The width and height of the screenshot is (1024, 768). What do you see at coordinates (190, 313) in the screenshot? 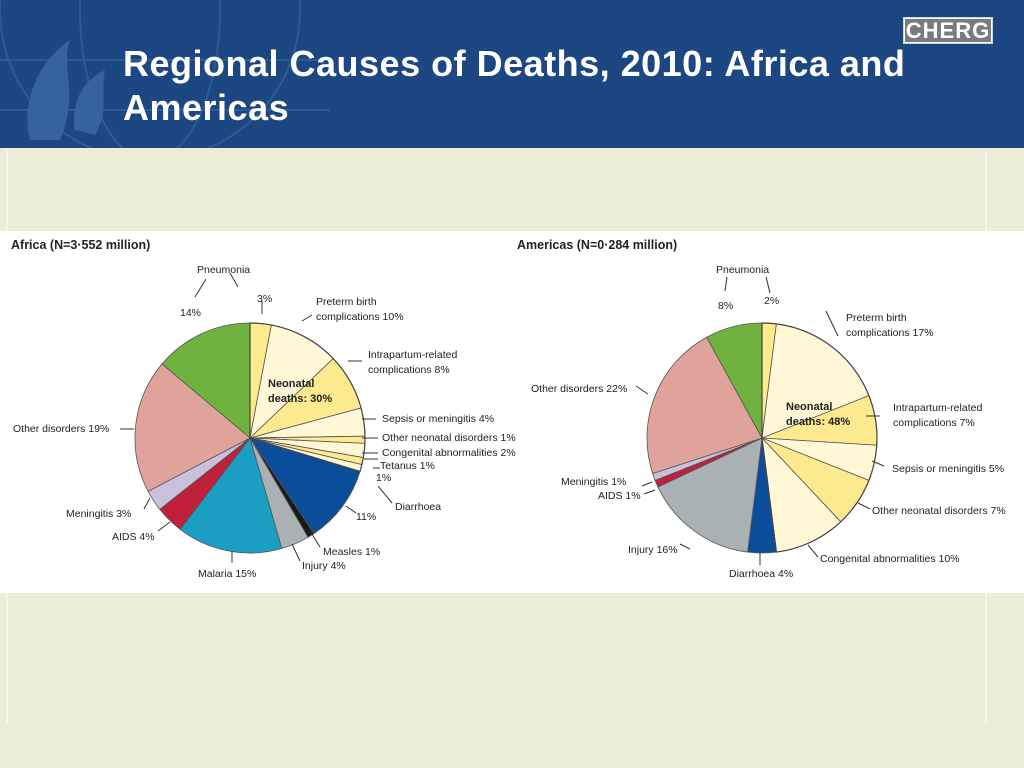
I see `label-africa-pneumonia-child: 14%` at bounding box center [190, 313].